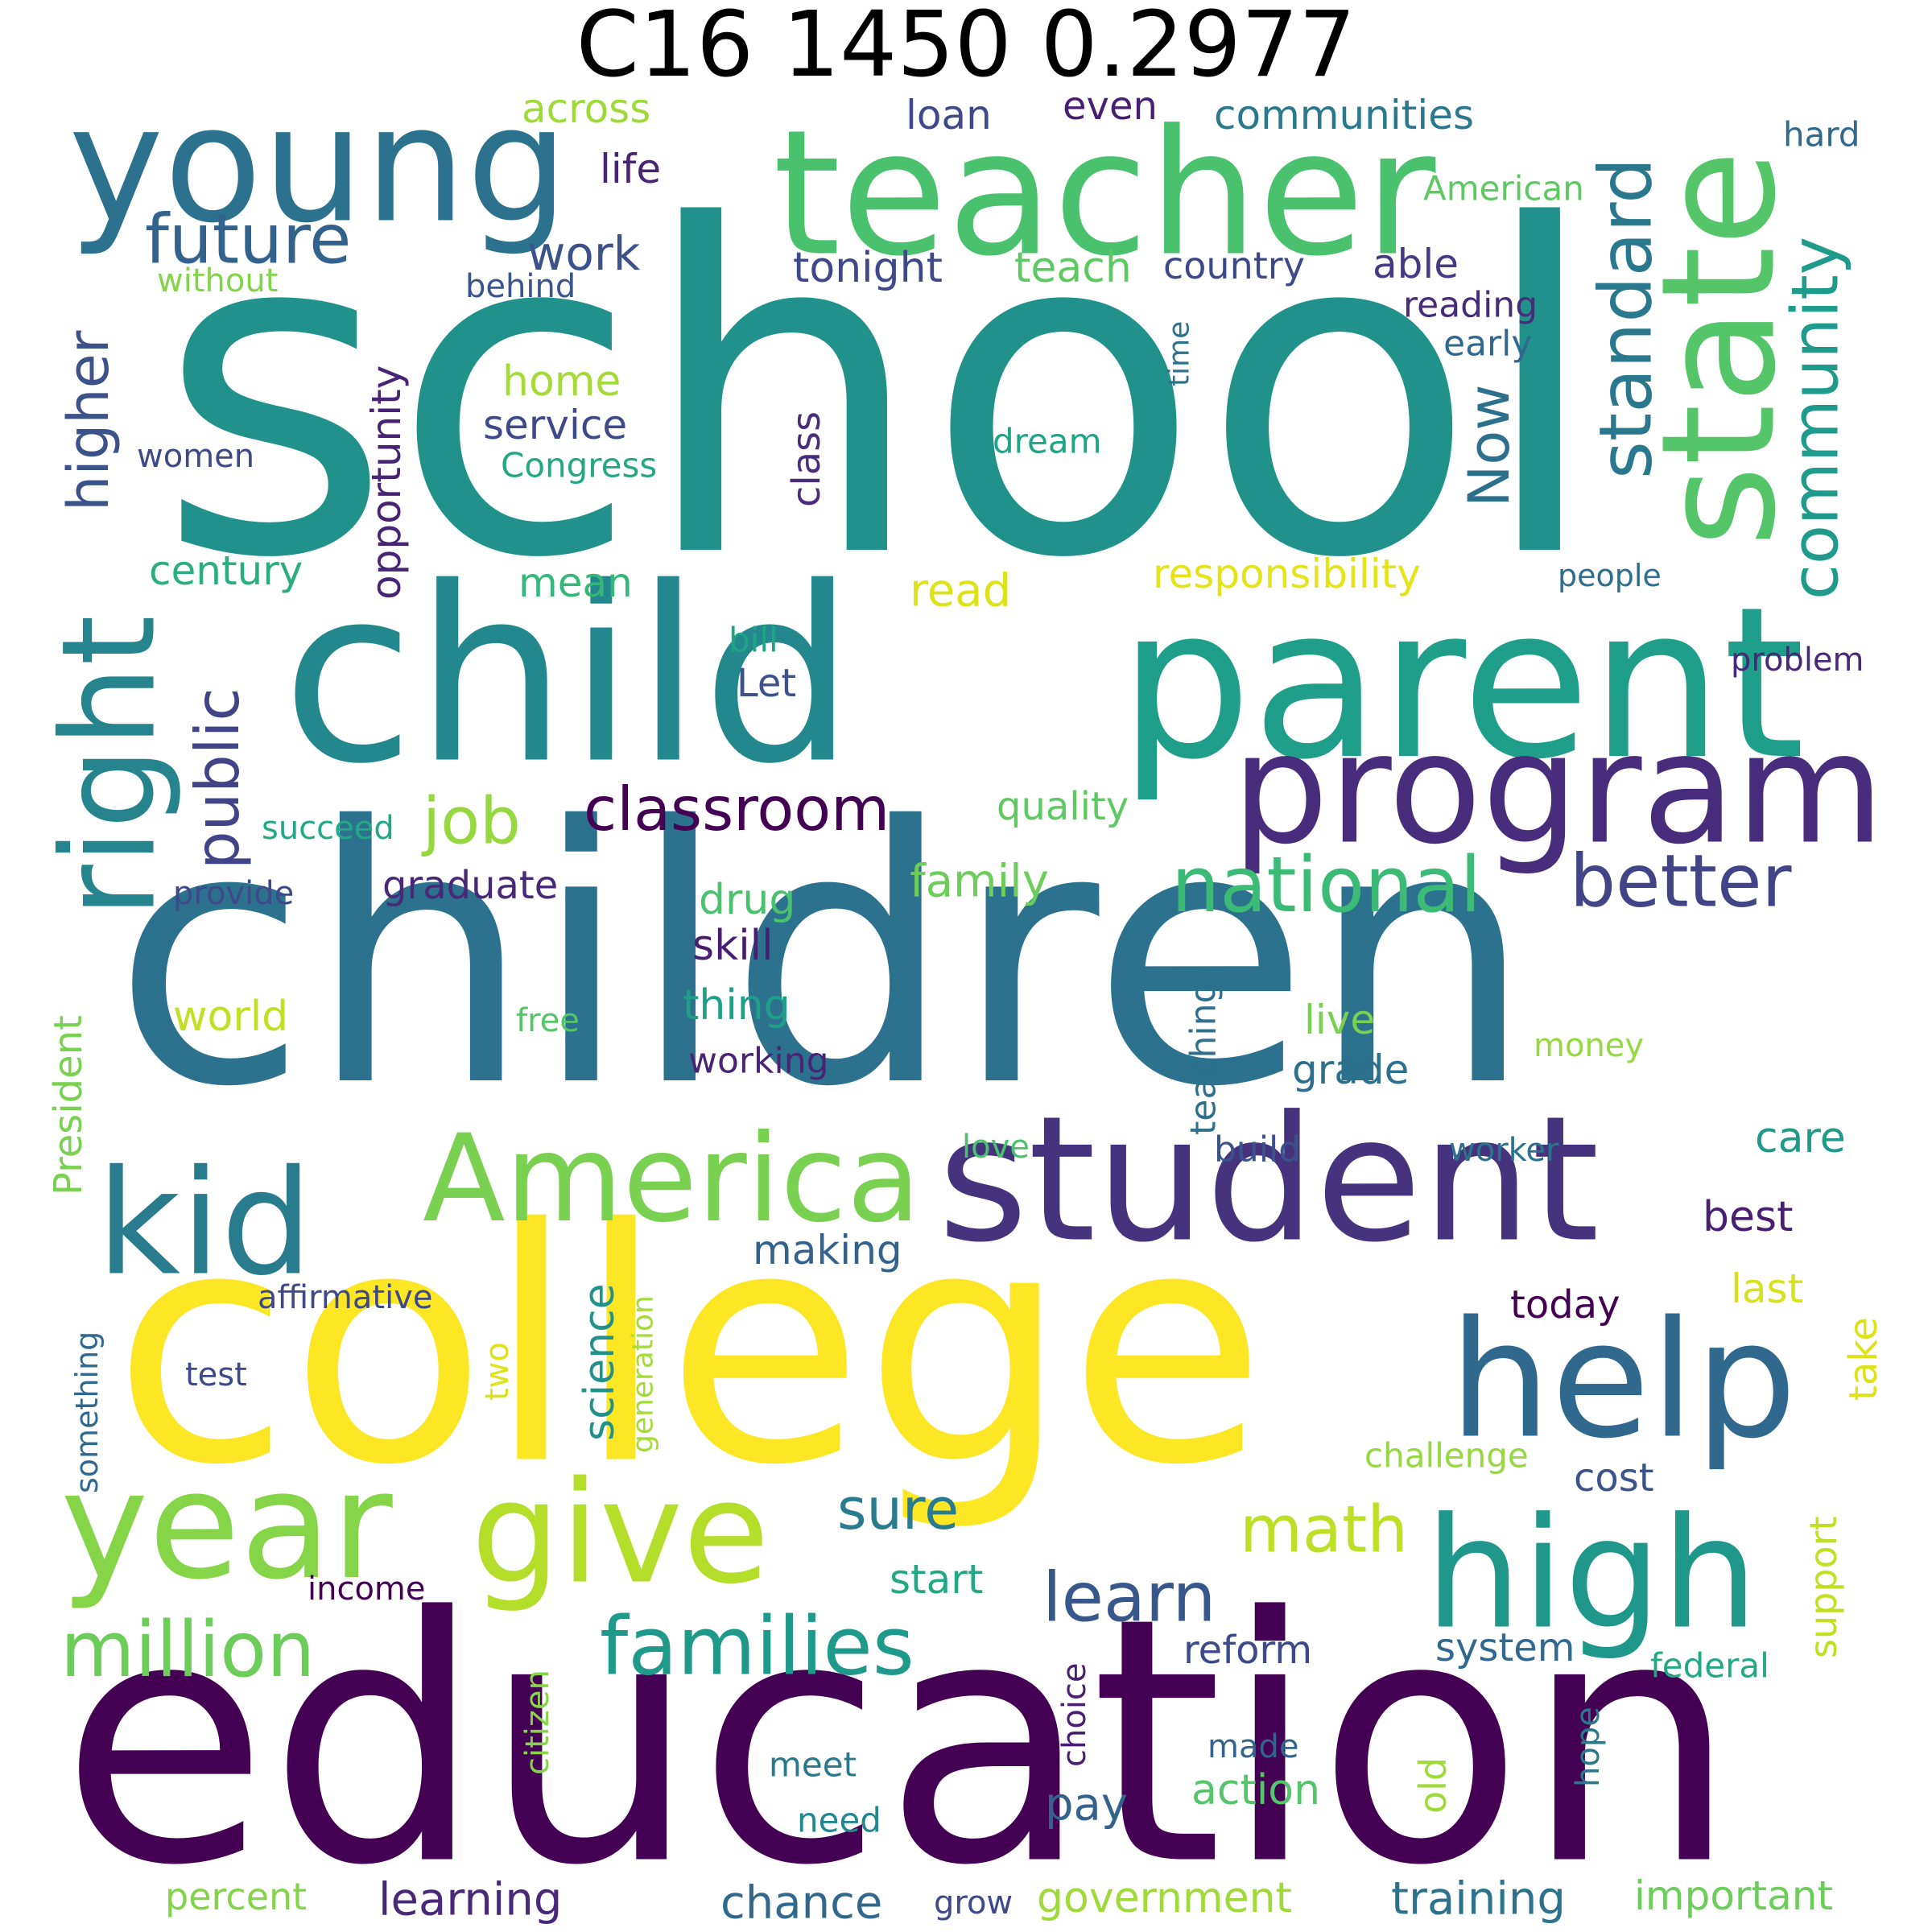 The width and height of the screenshot is (1932, 1932). I want to click on cloud-word-working: working, so click(758, 1061).